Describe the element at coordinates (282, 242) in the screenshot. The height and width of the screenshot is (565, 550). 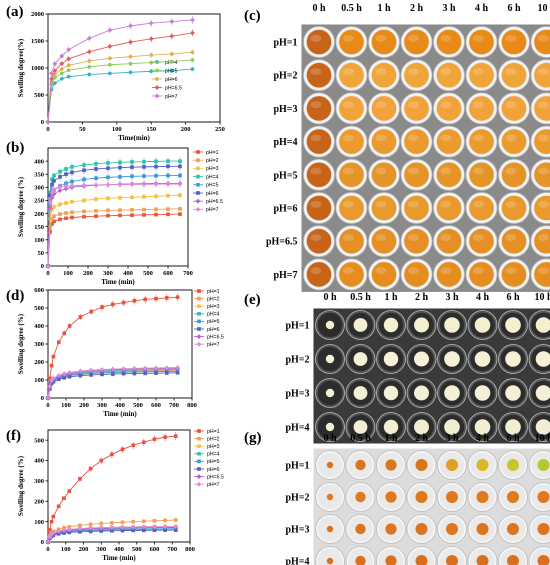
I see `row-label: pH=6.5` at that location.